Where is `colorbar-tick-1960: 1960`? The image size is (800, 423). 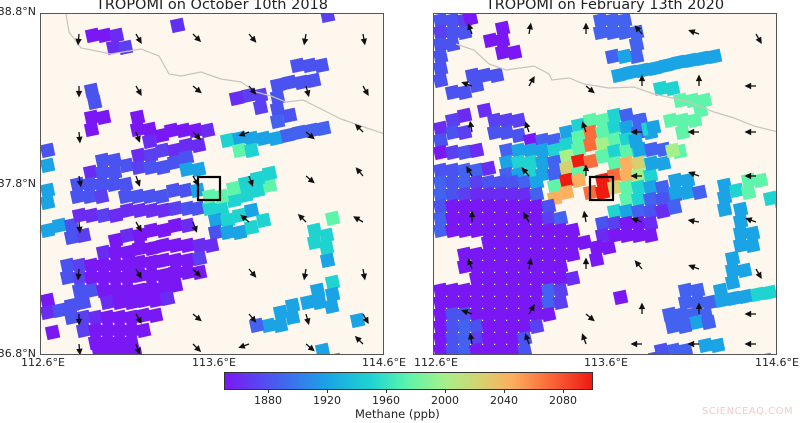 colorbar-tick-1960: 1960 is located at coordinates (386, 400).